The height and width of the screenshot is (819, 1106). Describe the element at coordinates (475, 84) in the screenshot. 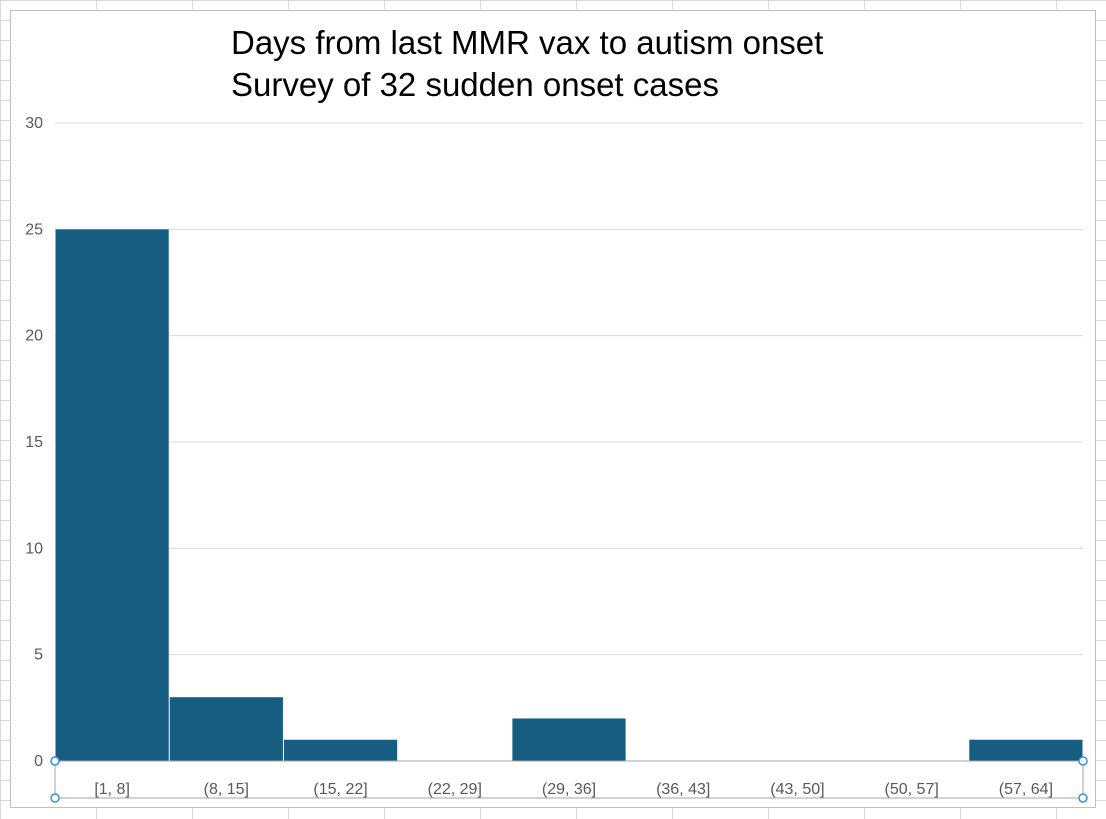

I see `chart-subtitle: Survey of 32 sudden onset cases` at that location.